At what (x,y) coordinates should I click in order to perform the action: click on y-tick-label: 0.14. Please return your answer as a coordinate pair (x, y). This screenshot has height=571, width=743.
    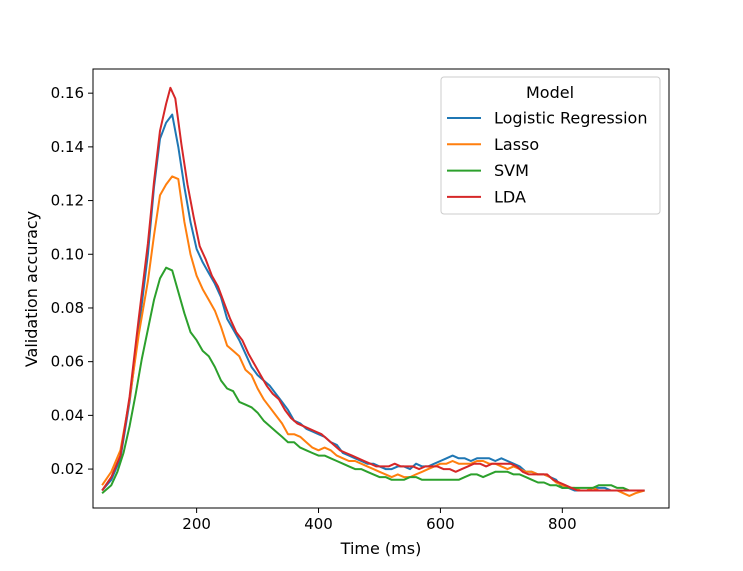
    Looking at the image, I should click on (67, 147).